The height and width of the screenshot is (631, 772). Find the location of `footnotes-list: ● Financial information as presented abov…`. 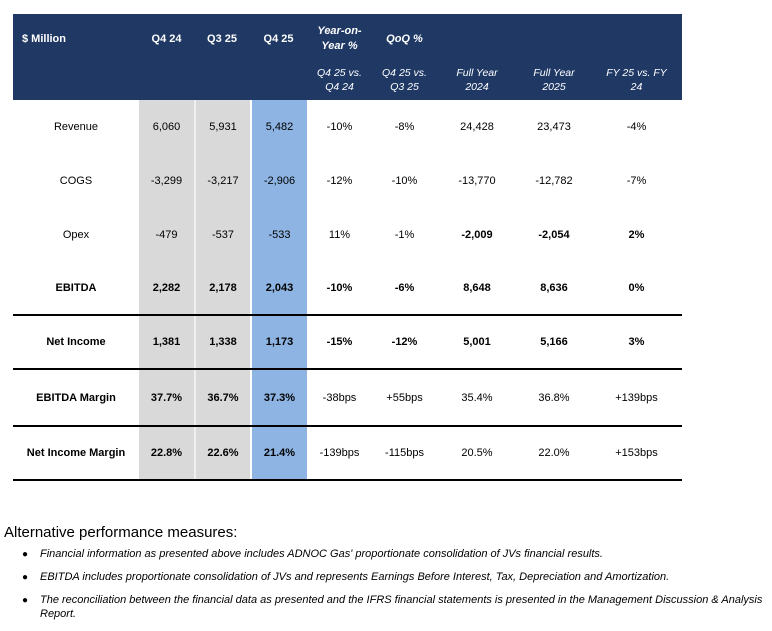

footnotes-list: ● Financial information as presented abov… is located at coordinates (386, 585).